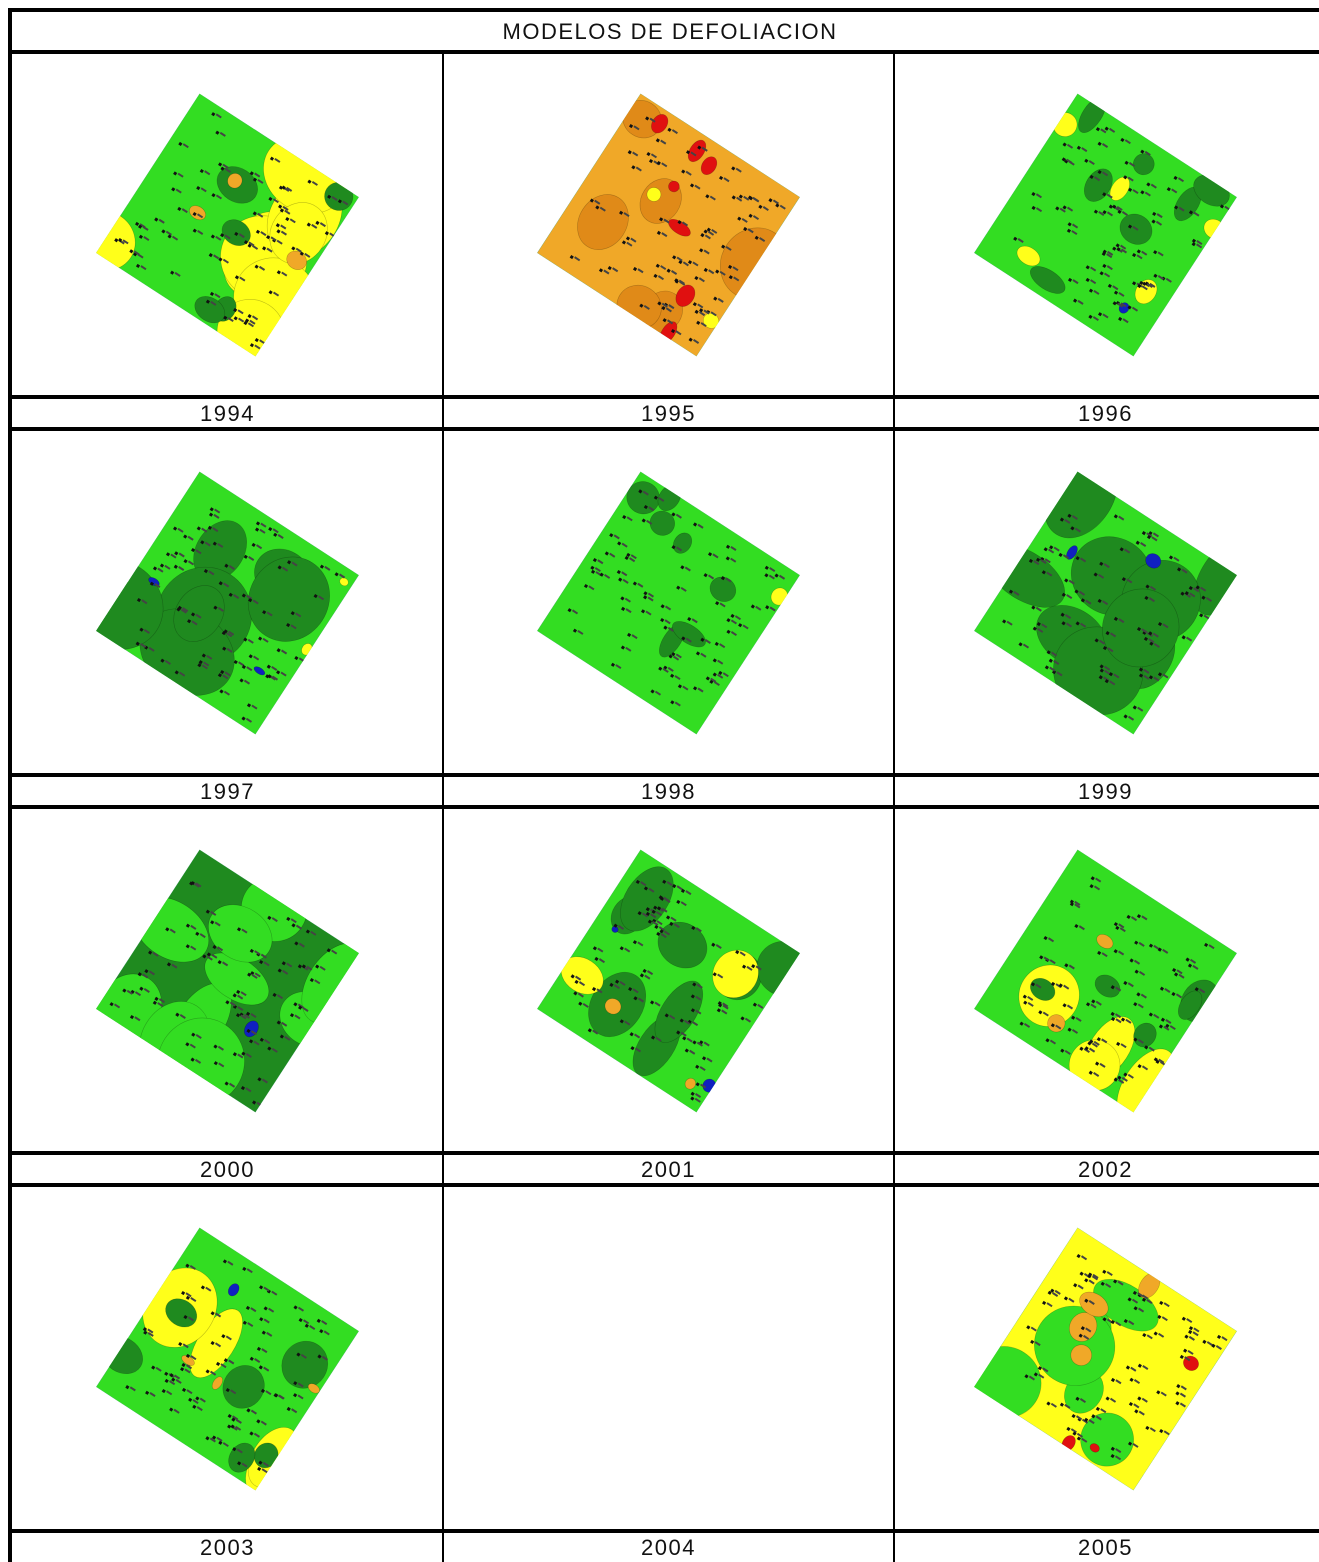 This screenshot has height=1562, width=1319. What do you see at coordinates (227, 1359) in the screenshot?
I see `map-body` at bounding box center [227, 1359].